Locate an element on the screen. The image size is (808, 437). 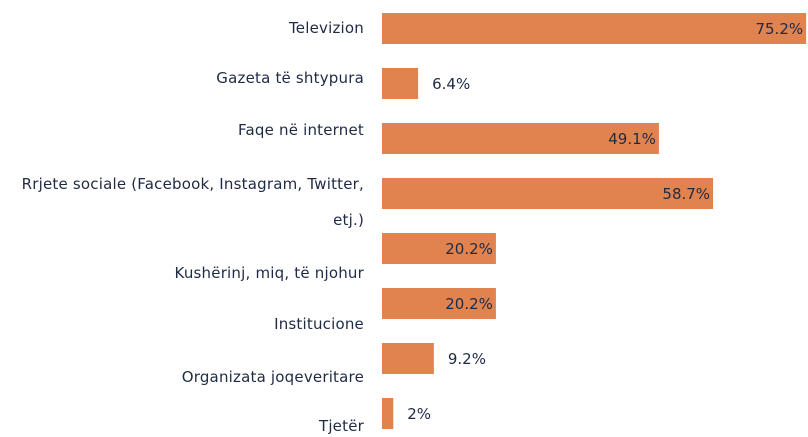
value-label: 49.1% is located at coordinates (632, 139).